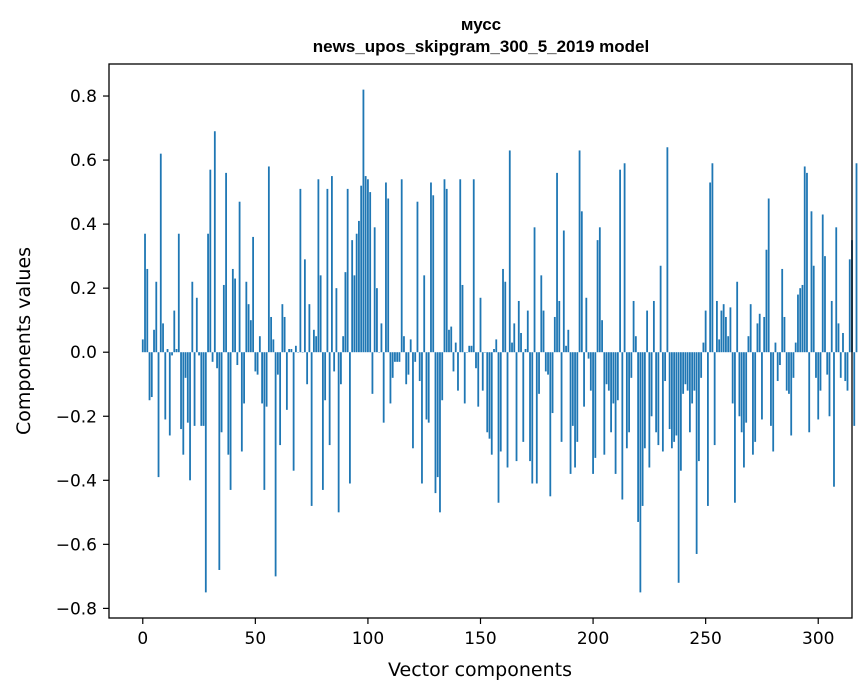 This screenshot has width=867, height=696. I want to click on x-tick-label: 300, so click(818, 639).